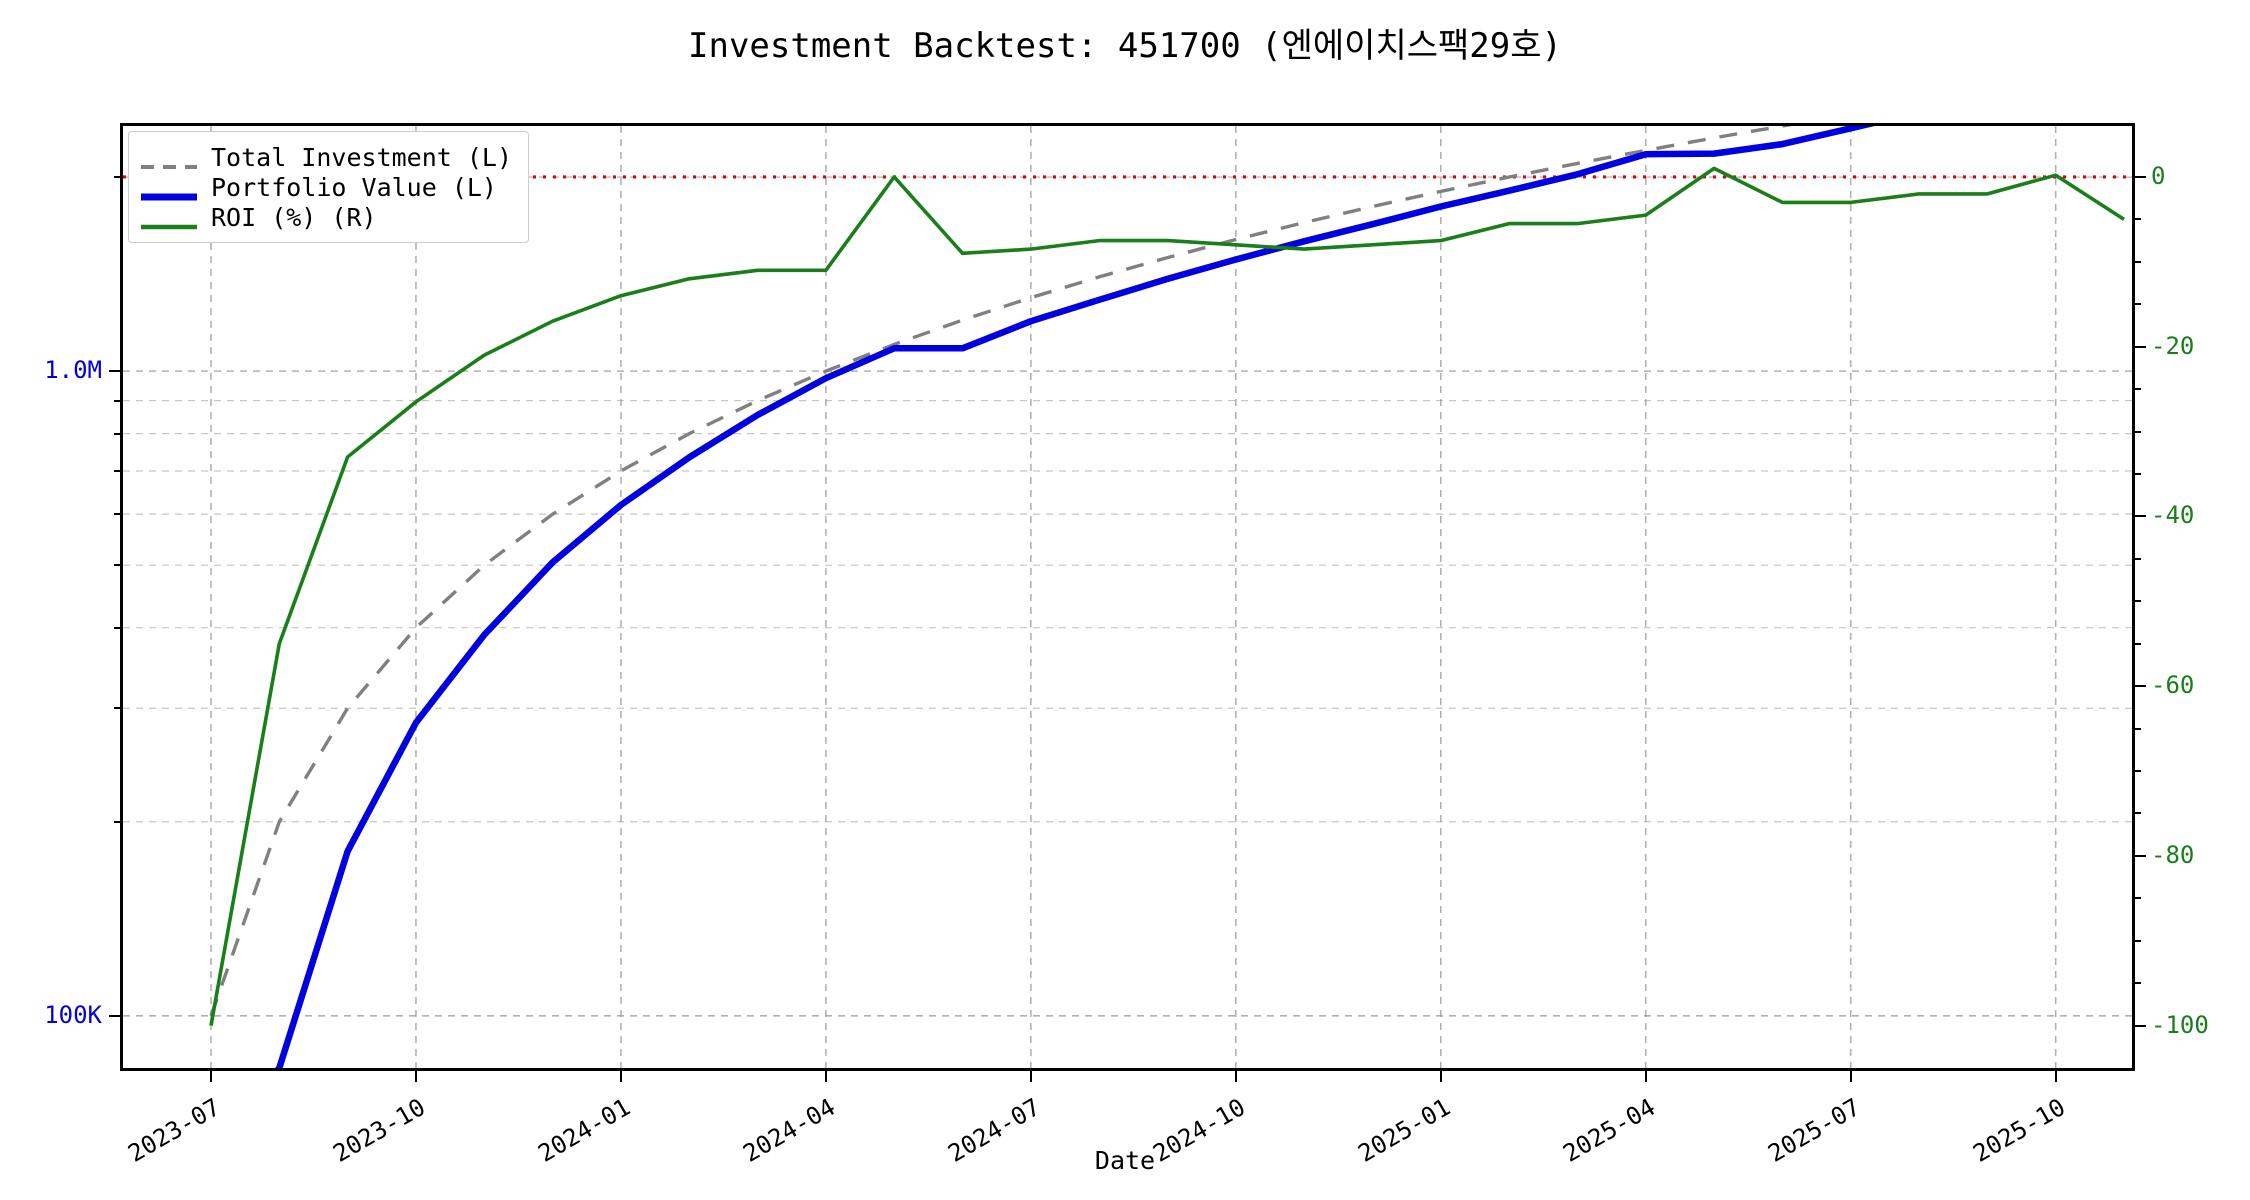 The image size is (2250, 1200). I want to click on right-y-tick-label: -20, so click(2173, 345).